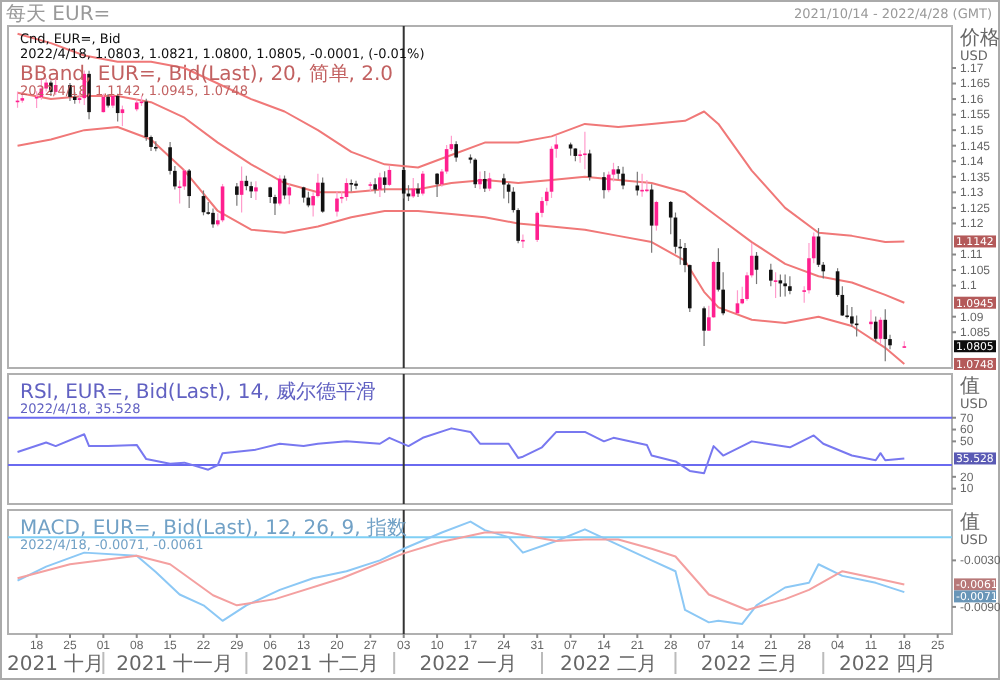 Image resolution: width=1000 pixels, height=680 pixels. Describe the element at coordinates (320, 664) in the screenshot. I see `text: 2021 十二月` at that location.